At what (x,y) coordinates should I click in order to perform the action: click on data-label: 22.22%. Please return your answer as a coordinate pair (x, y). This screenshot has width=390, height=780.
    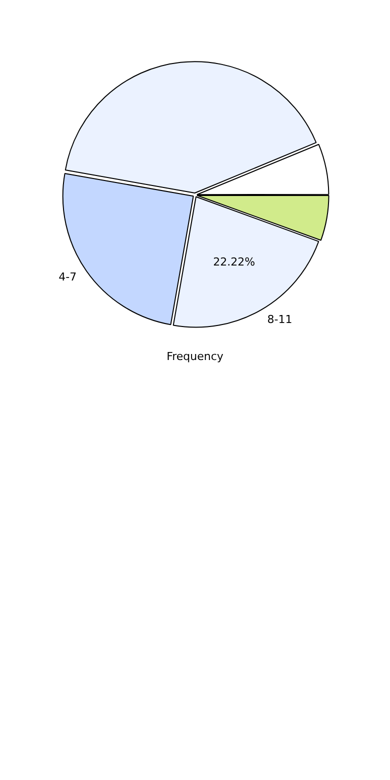
    Looking at the image, I should click on (234, 262).